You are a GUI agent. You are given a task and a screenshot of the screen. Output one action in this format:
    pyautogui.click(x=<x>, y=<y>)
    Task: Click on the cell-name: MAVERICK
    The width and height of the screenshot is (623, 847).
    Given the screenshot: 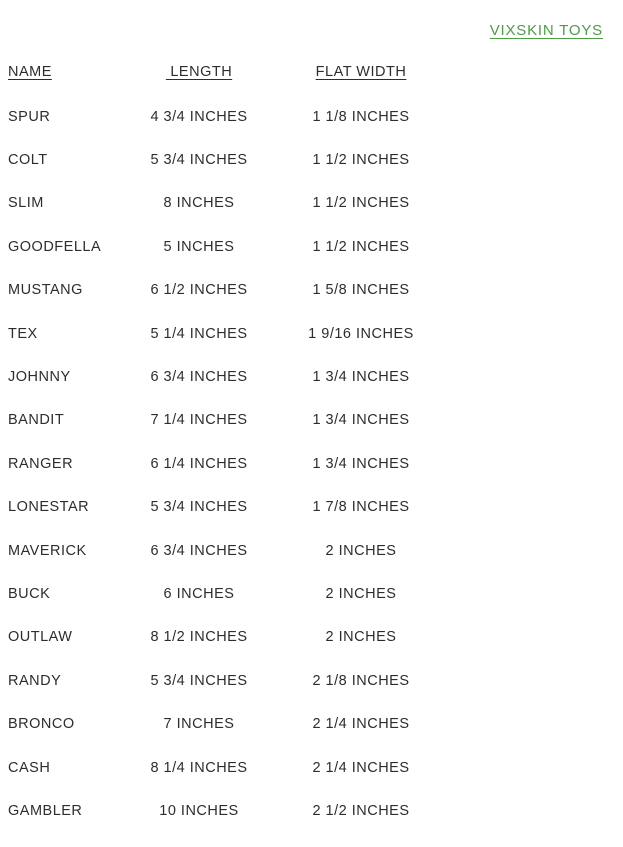 What is the action you would take?
    pyautogui.click(x=47, y=550)
    